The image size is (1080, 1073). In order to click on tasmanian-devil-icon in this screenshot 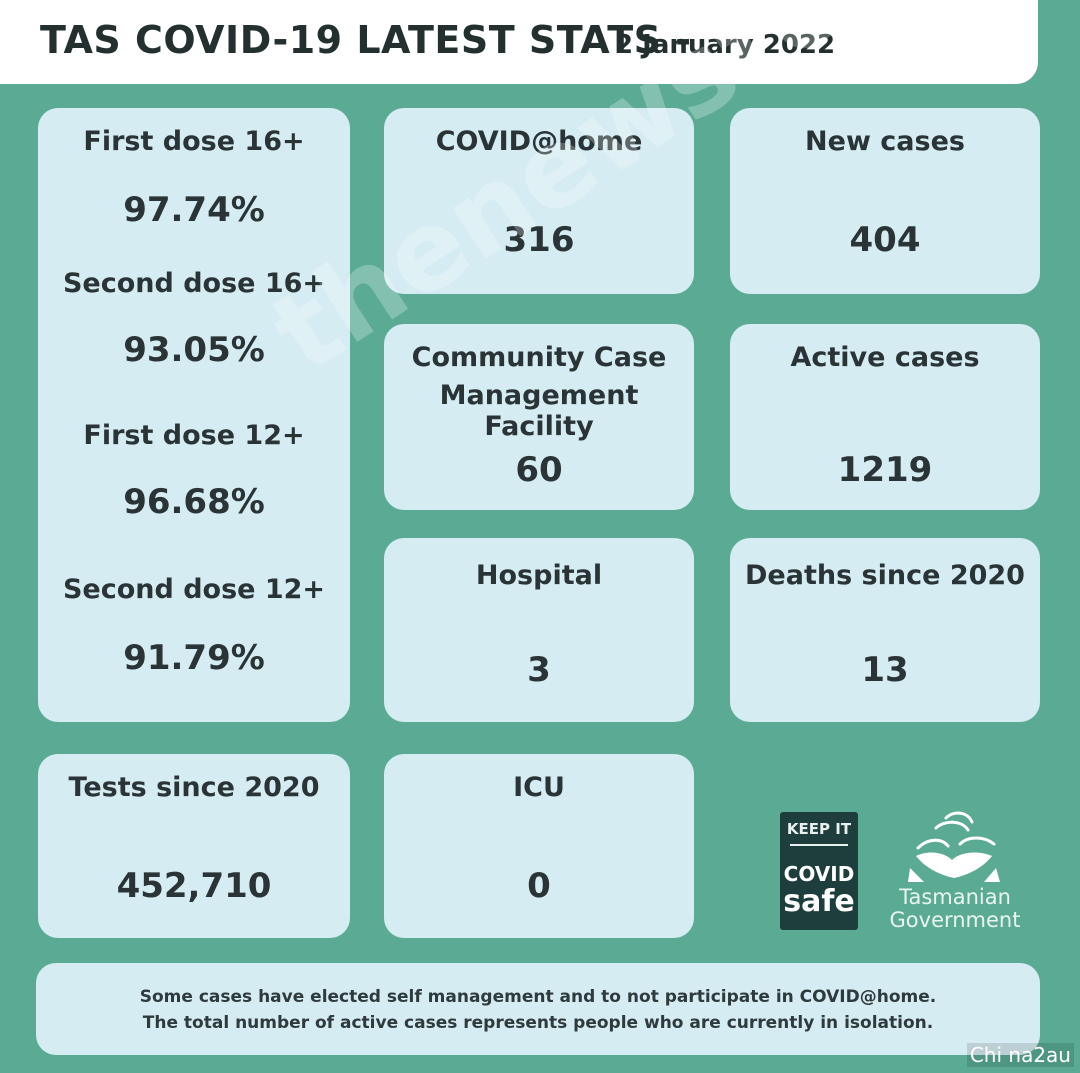, I will do `click(954, 846)`.